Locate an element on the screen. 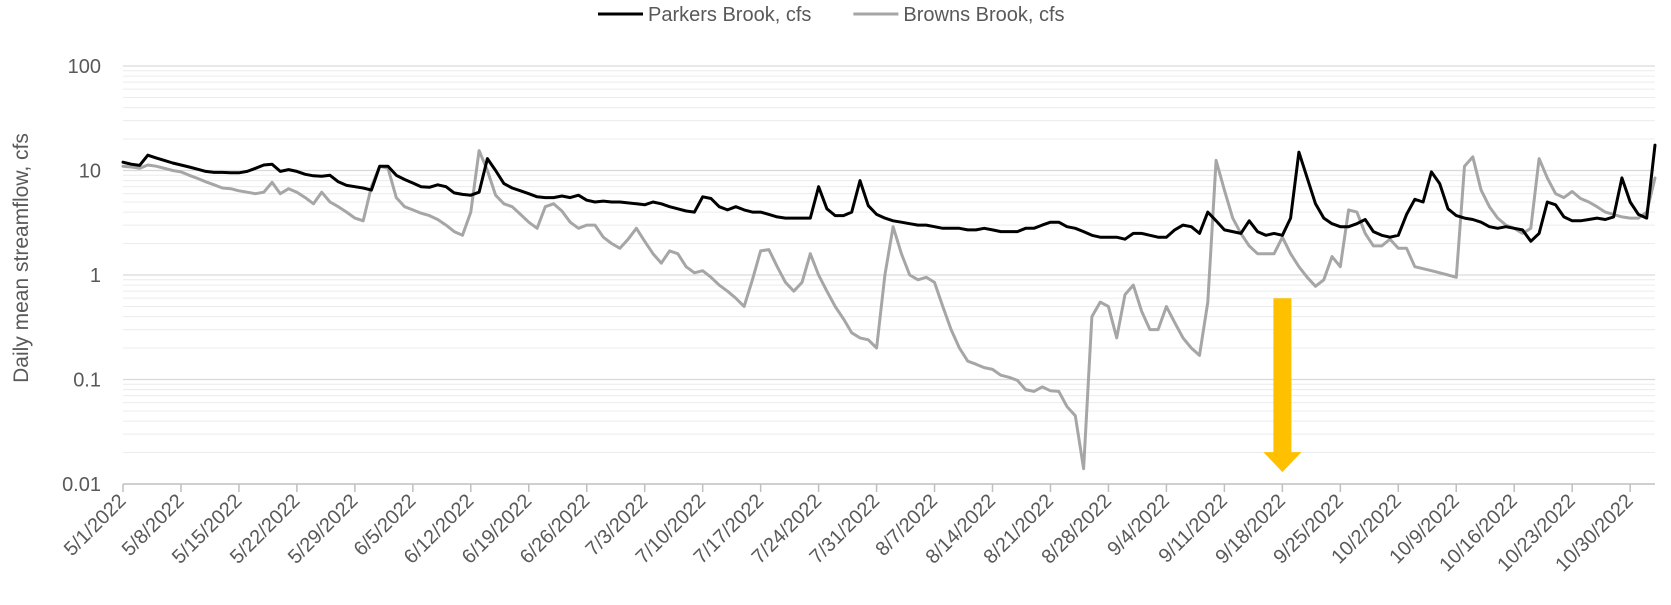  x-tick-label: 5/1/2022 is located at coordinates (95, 525).